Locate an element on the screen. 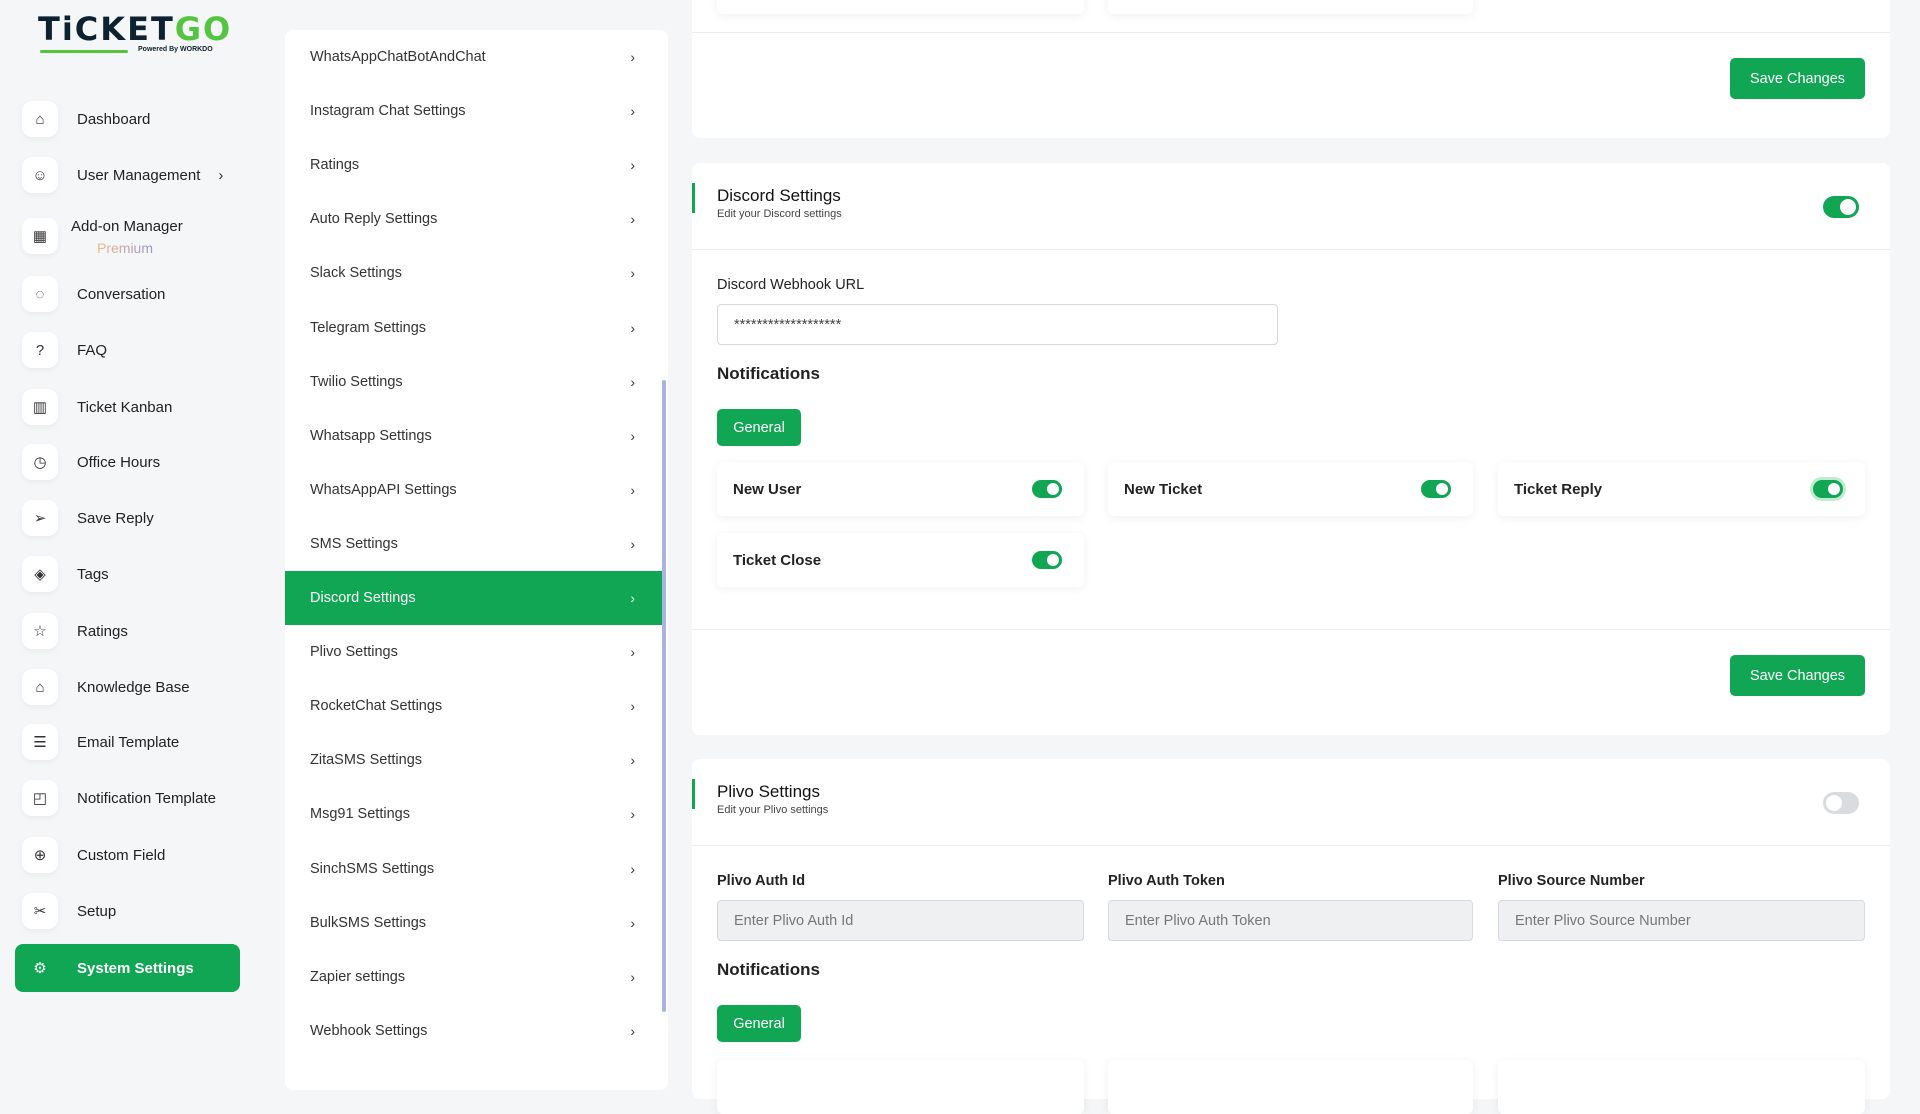 This screenshot has width=1920, height=1114. sidebar-item-label: Ratings is located at coordinates (102, 631).